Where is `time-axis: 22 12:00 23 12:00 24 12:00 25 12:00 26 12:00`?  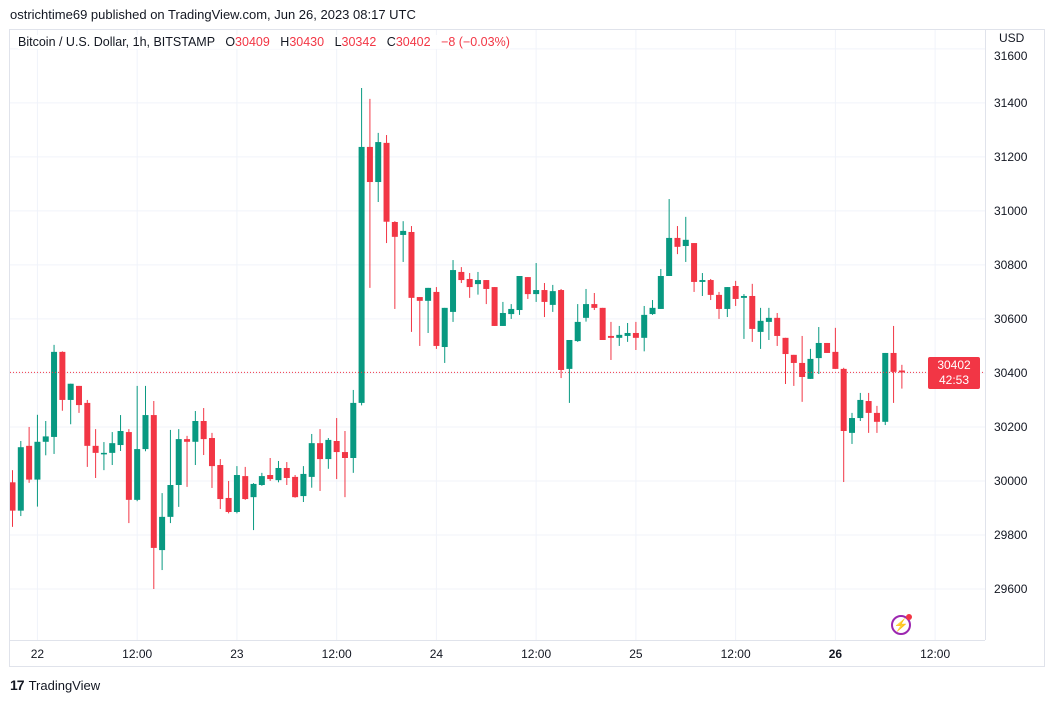 time-axis: 22 12:00 23 12:00 24 12:00 25 12:00 26 12:00 is located at coordinates (497, 654).